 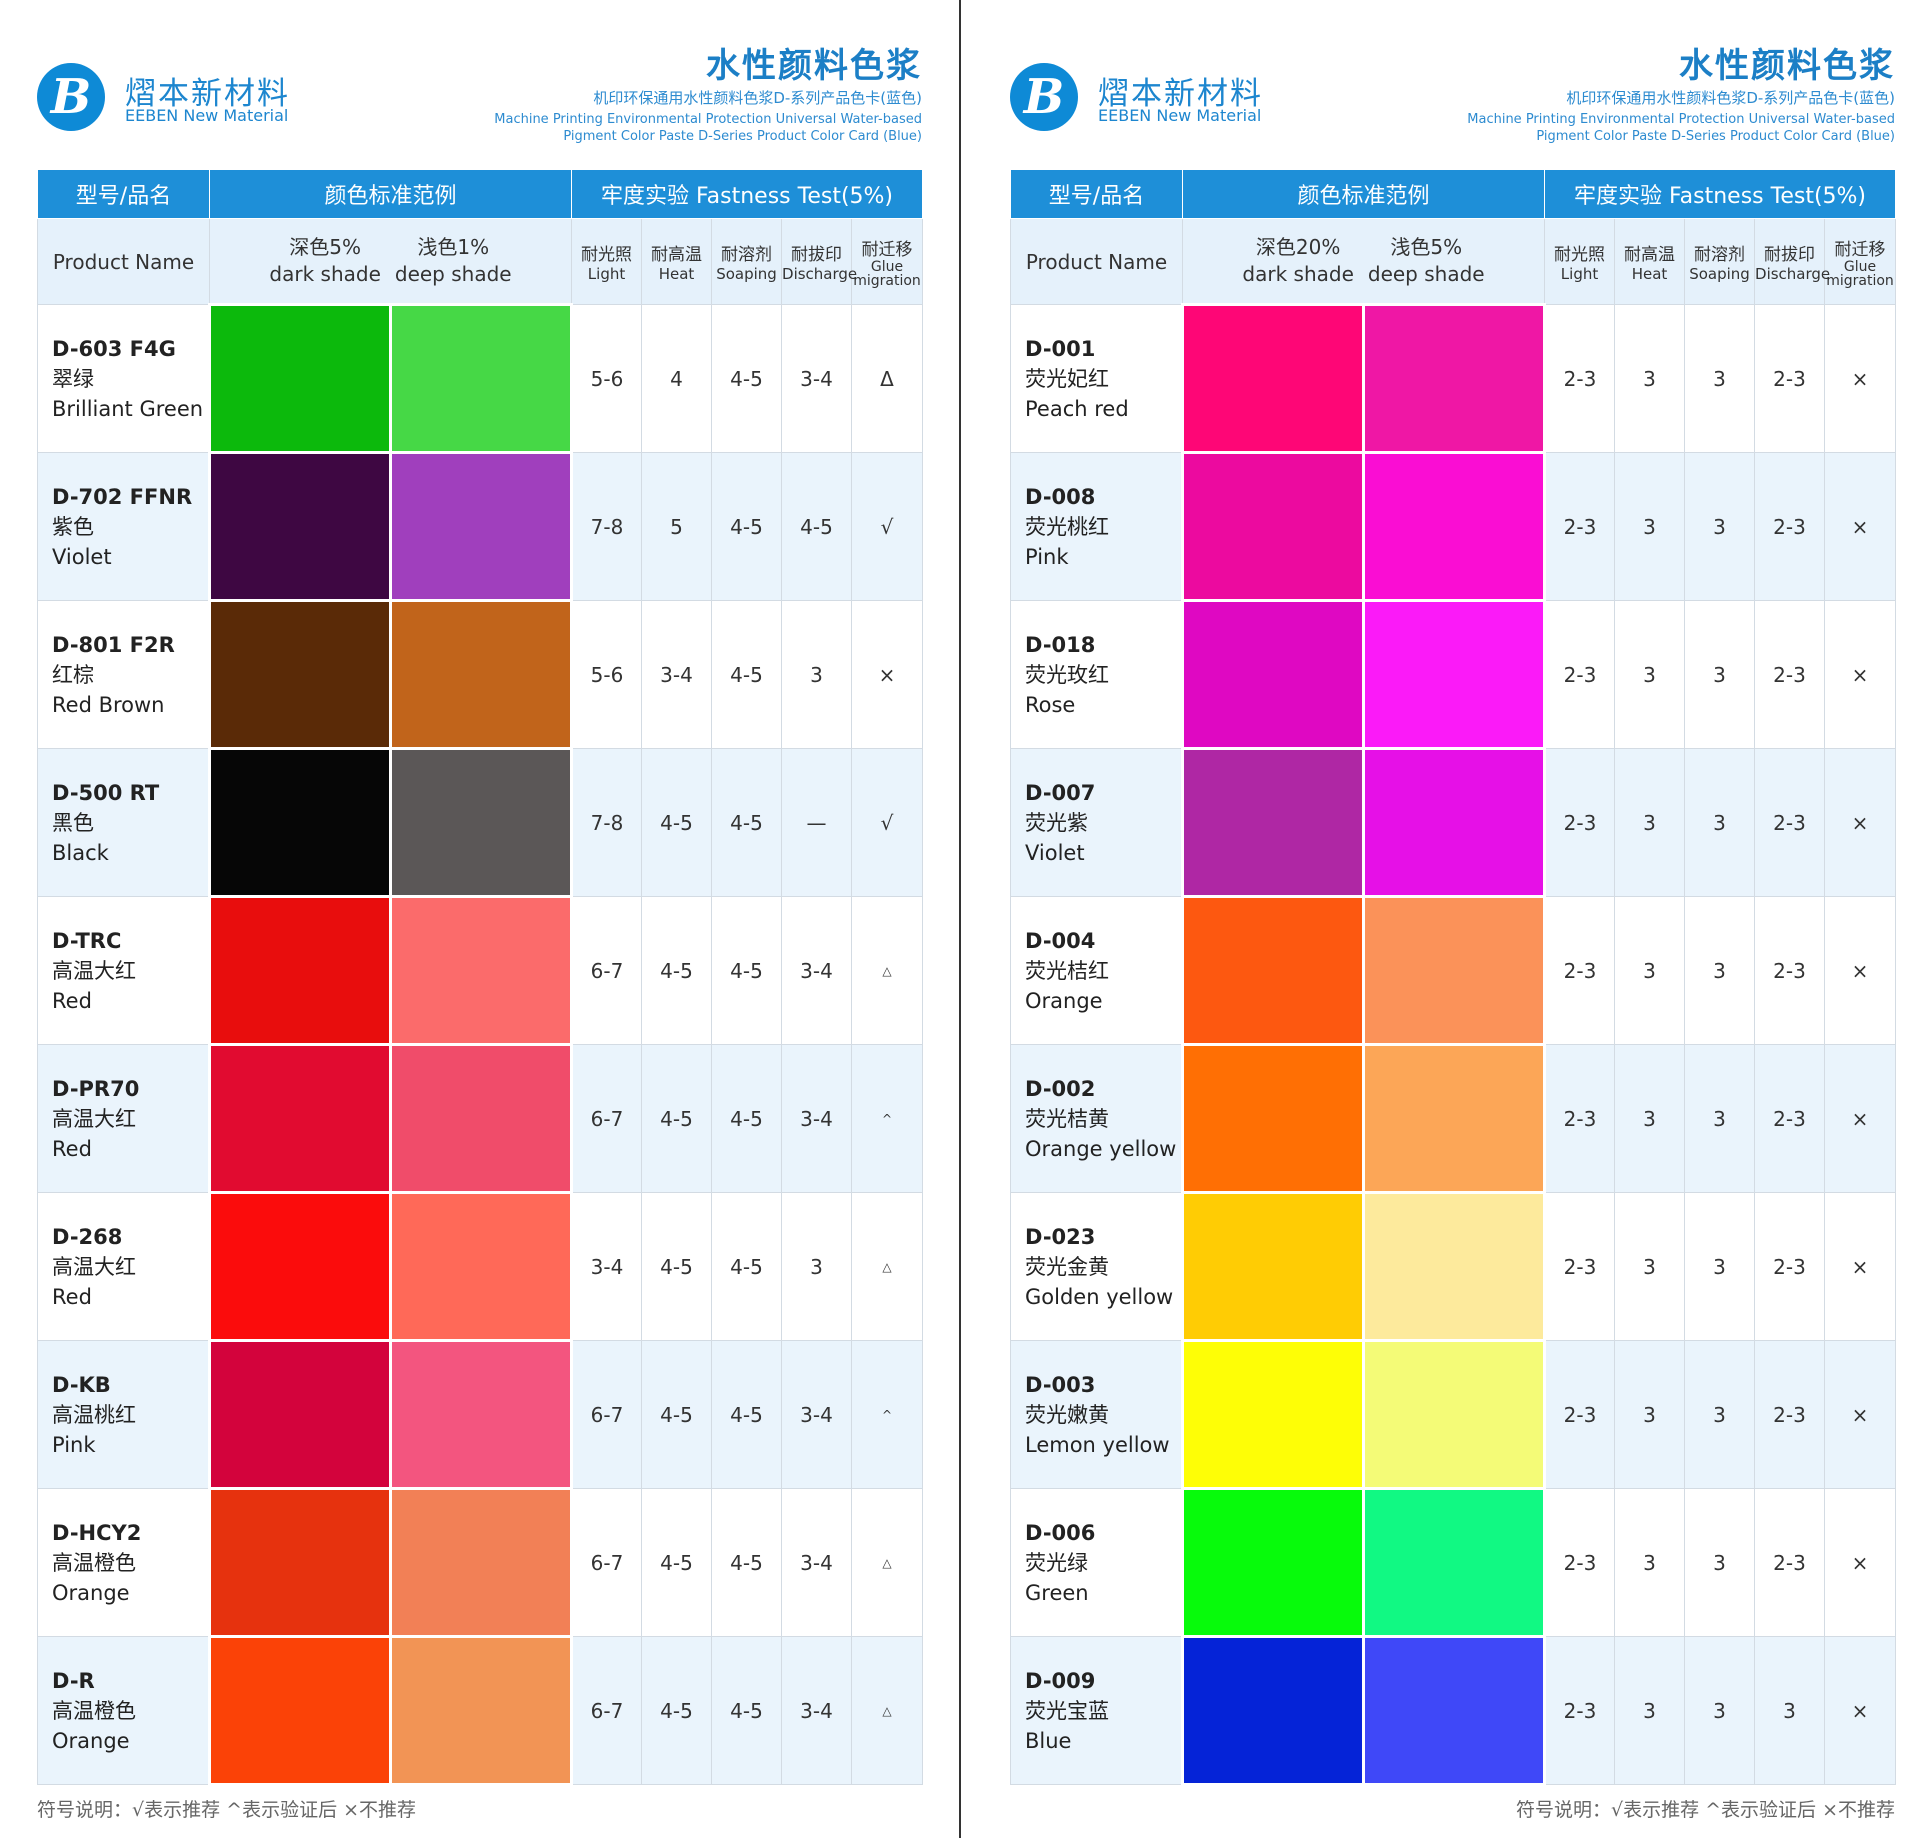 I want to click on light-fastness-value: 6-7, so click(x=607, y=1118).